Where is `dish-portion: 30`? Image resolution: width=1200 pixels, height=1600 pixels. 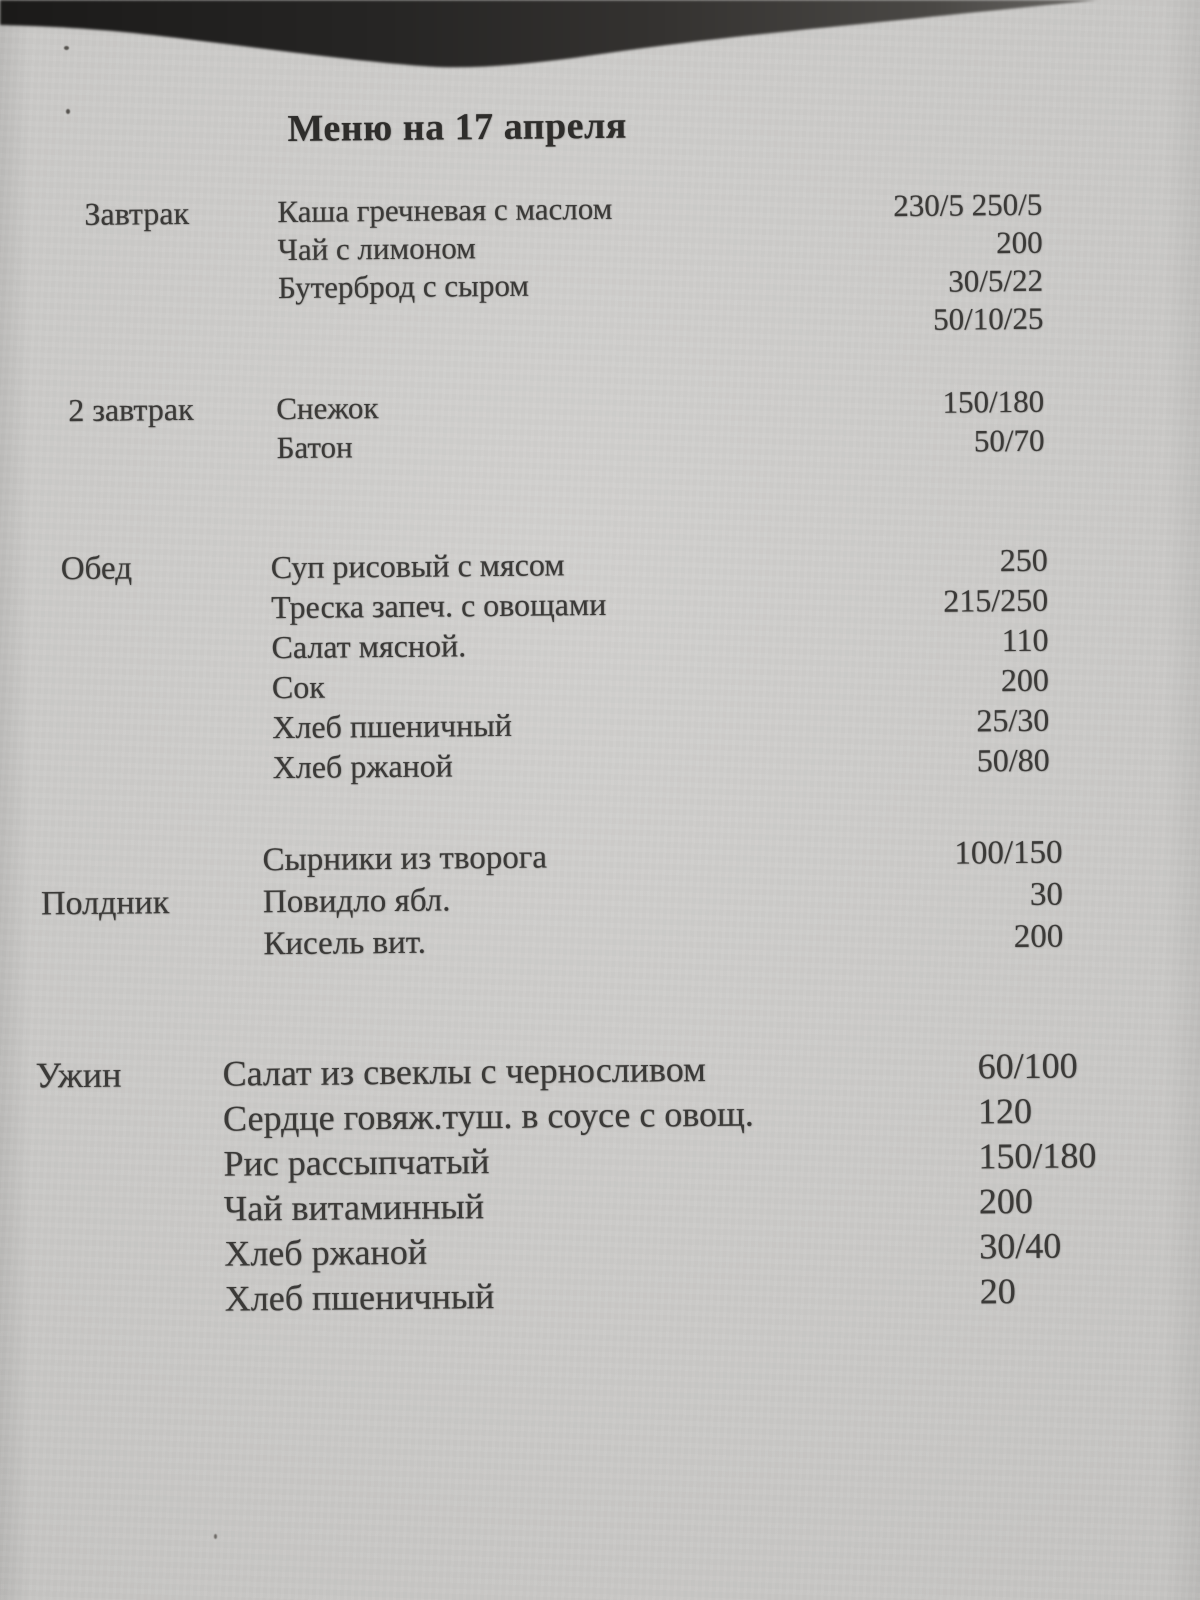 dish-portion: 30 is located at coordinates (1046, 894).